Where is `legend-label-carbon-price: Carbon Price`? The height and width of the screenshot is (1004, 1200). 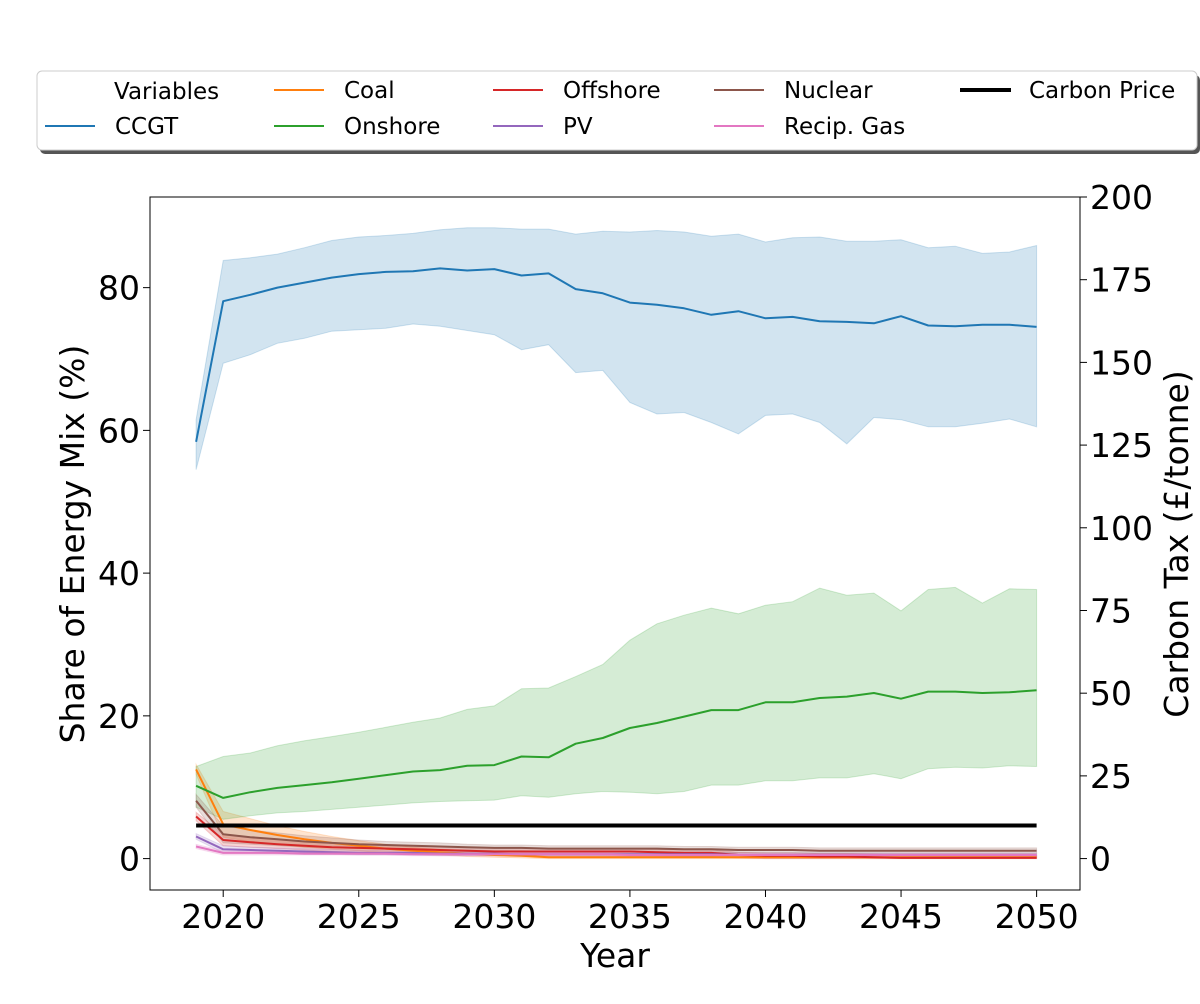 legend-label-carbon-price: Carbon Price is located at coordinates (1102, 91).